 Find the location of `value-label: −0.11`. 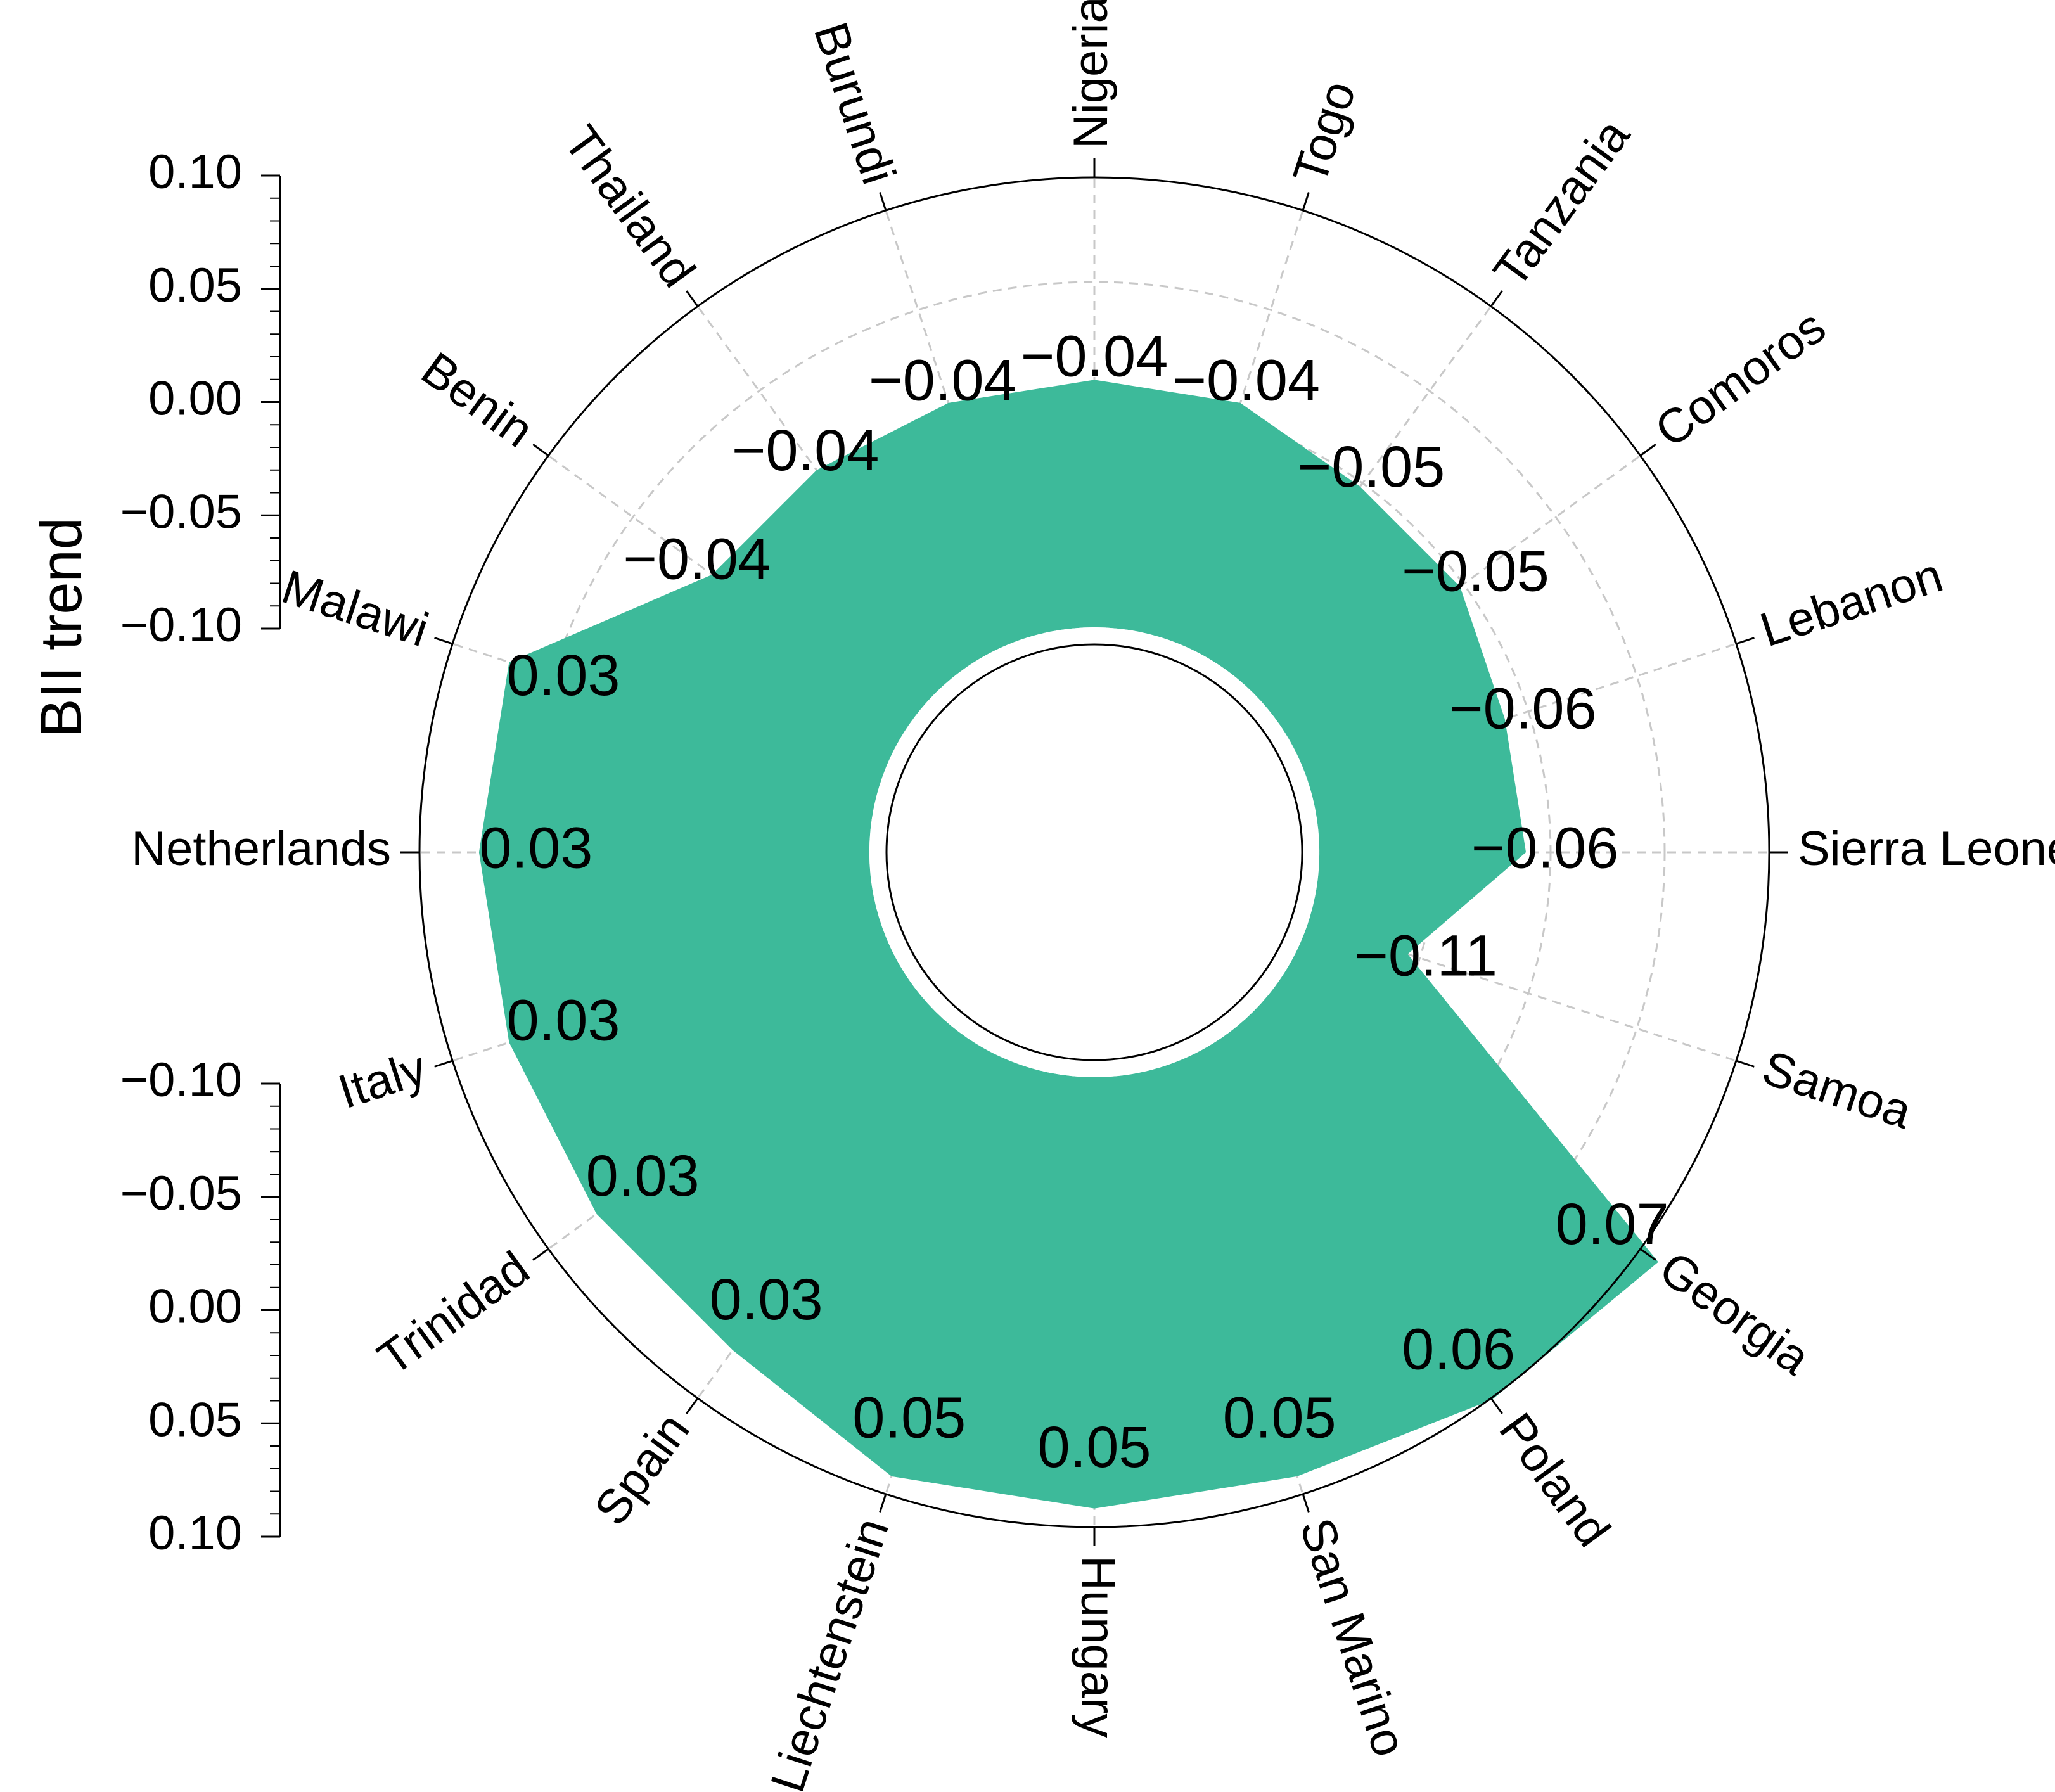

value-label: −0.11 is located at coordinates (1425, 955).